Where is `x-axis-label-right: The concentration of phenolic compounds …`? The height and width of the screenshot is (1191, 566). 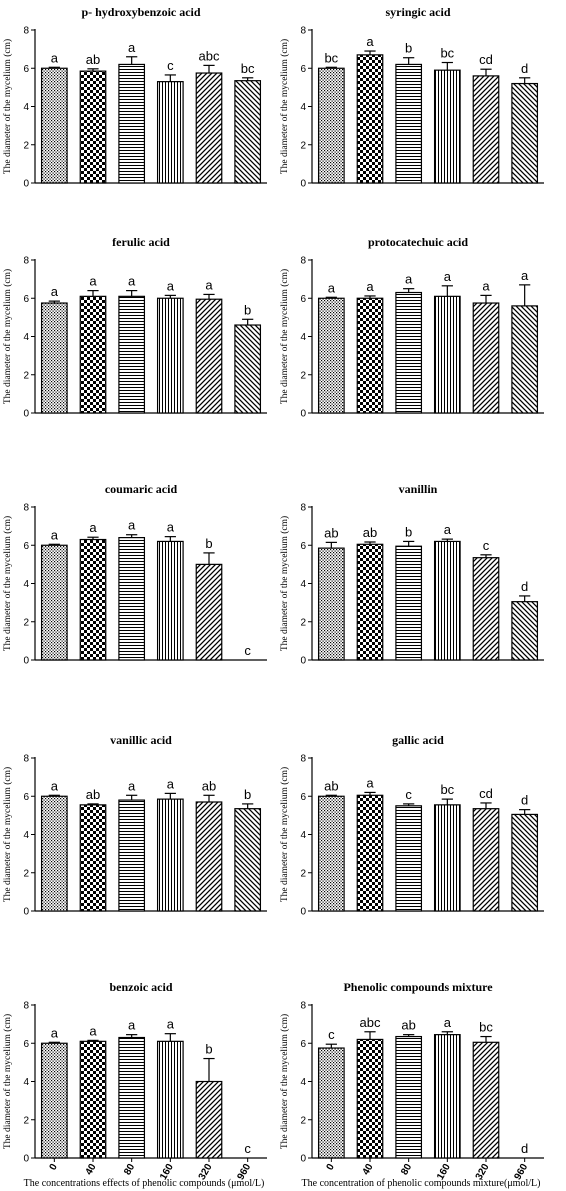
x-axis-label-right: The concentration of phenolic compounds … is located at coordinates (421, 1183).